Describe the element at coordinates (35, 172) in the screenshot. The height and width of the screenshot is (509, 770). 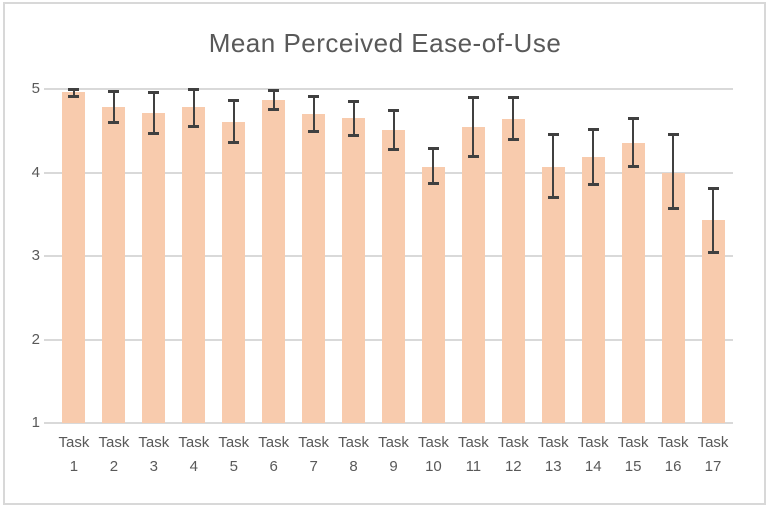
I see `y-axis-label-4: 4` at that location.